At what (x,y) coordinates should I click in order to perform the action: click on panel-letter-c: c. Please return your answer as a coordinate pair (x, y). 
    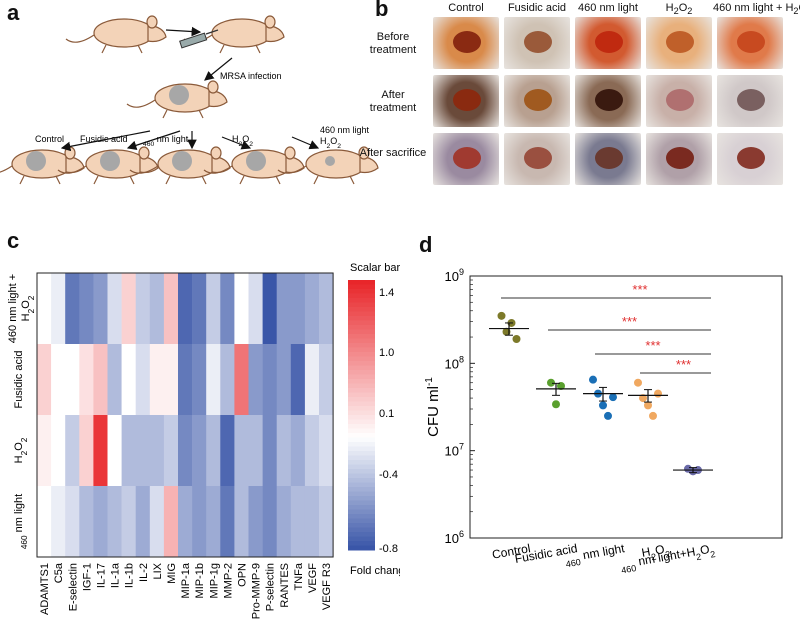
    Looking at the image, I should click on (13, 240).